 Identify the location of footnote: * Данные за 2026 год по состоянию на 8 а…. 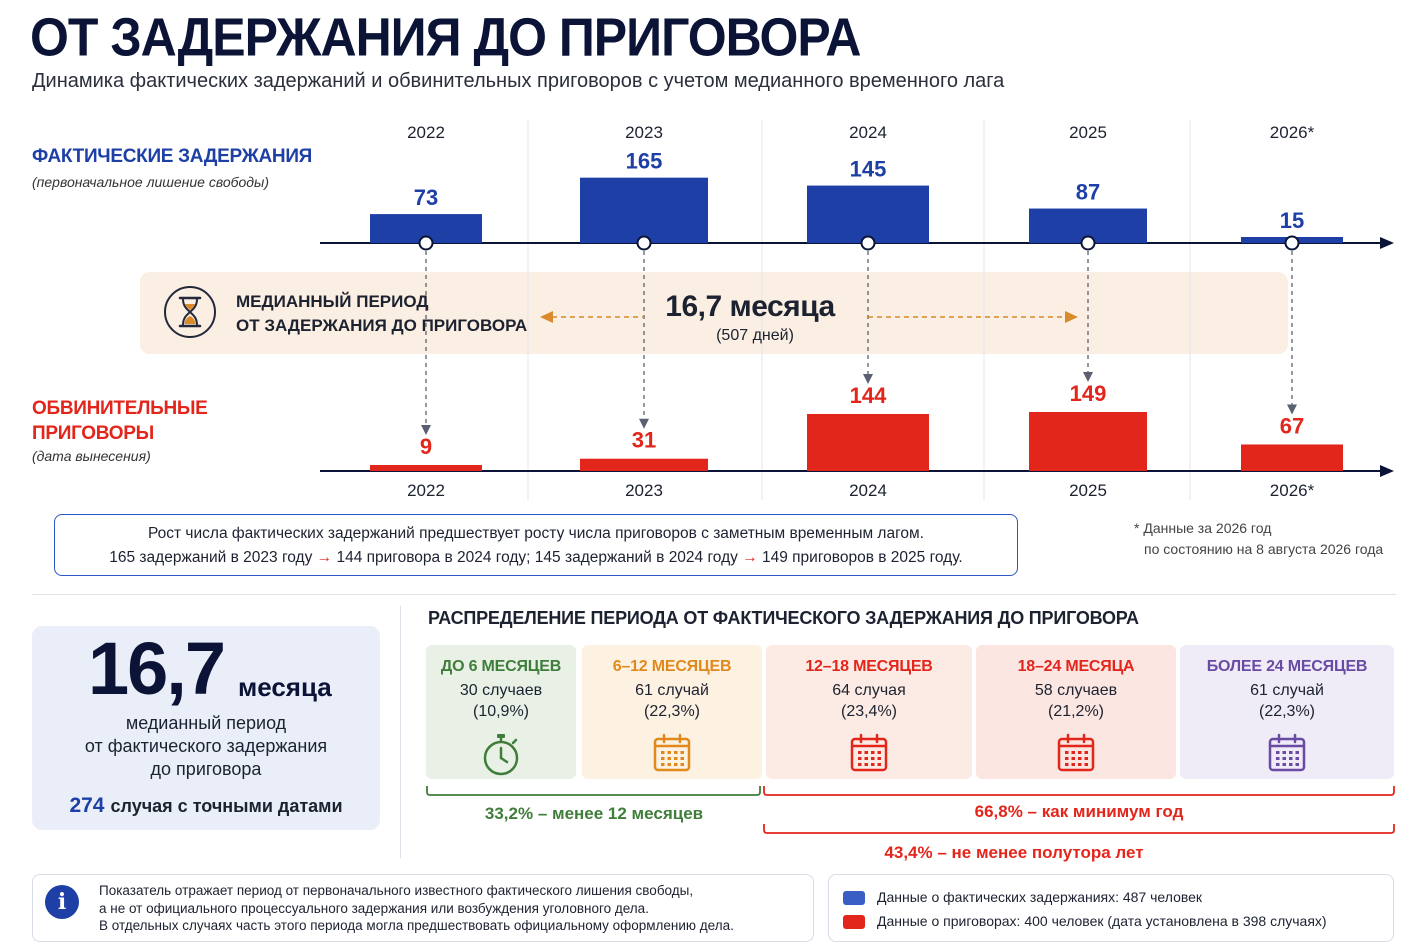
(1258, 539).